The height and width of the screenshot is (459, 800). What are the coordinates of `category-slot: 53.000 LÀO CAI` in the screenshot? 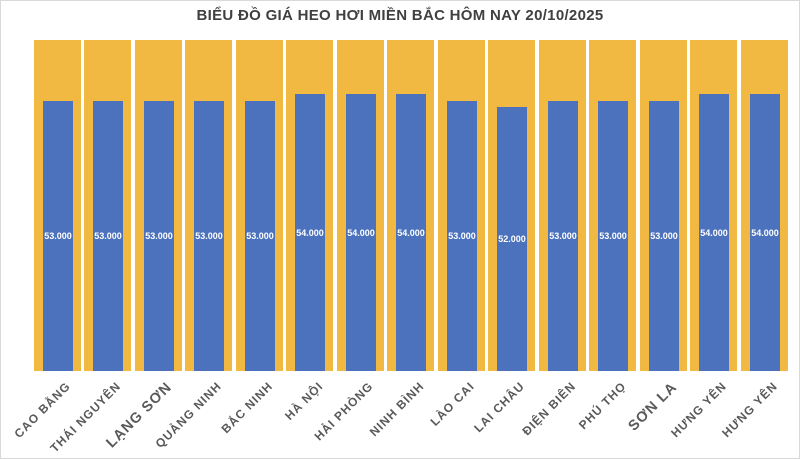 It's located at (456, 249).